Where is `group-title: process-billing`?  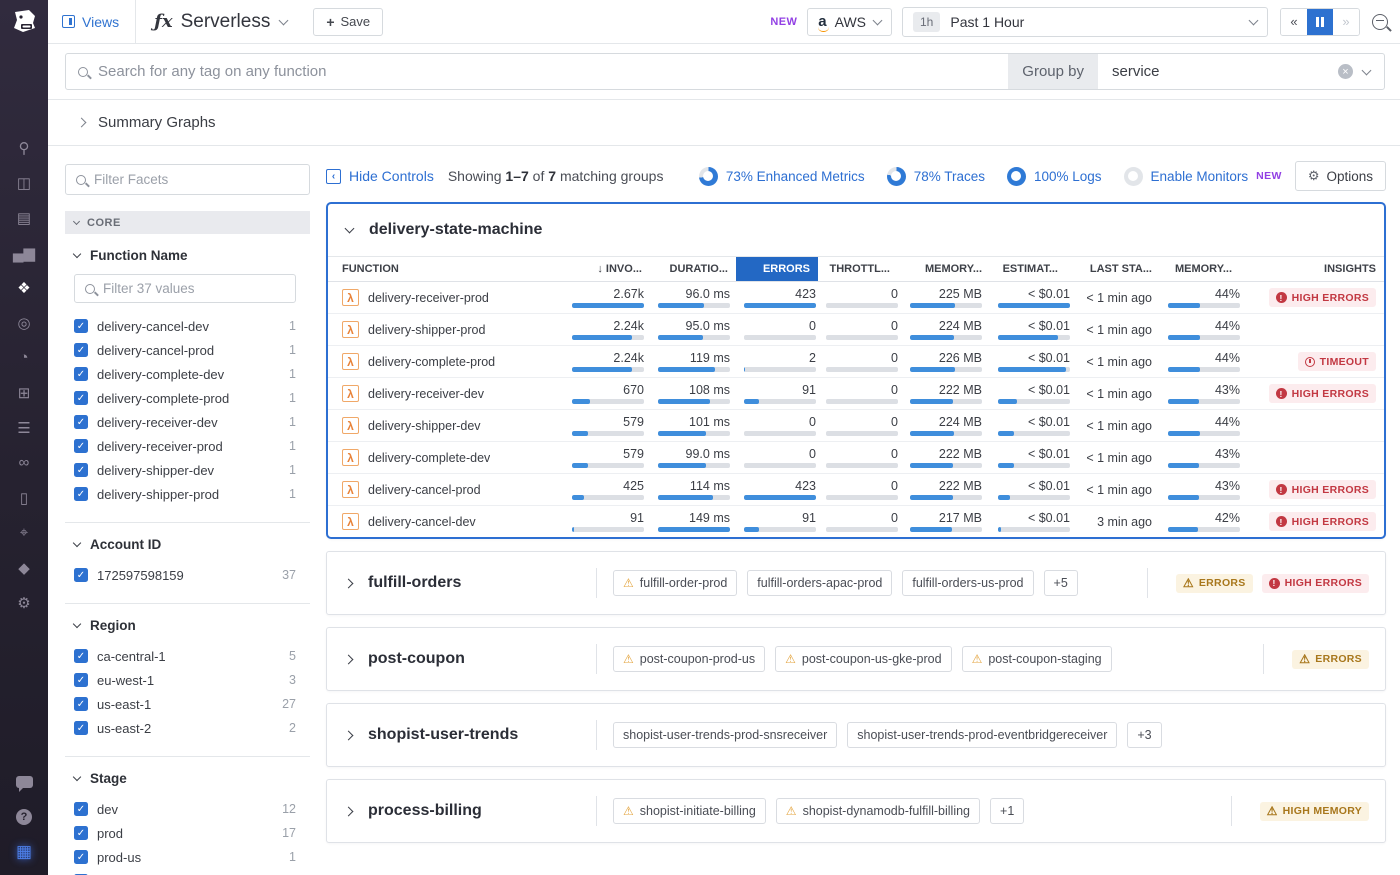
group-title: process-billing is located at coordinates (425, 810).